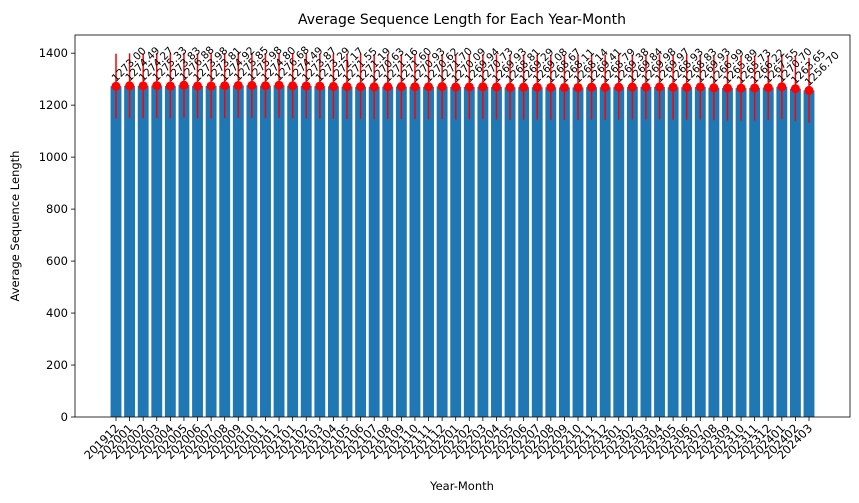  What do you see at coordinates (57, 313) in the screenshot?
I see `y-tick-label: 400` at bounding box center [57, 313].